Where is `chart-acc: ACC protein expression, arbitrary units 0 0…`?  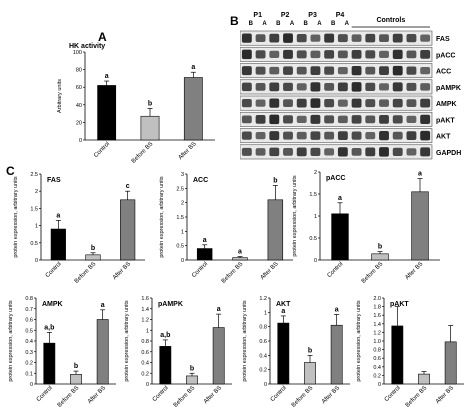 chart-acc: ACC protein expression, arbitrary units 0 0… is located at coordinates (230, 226).